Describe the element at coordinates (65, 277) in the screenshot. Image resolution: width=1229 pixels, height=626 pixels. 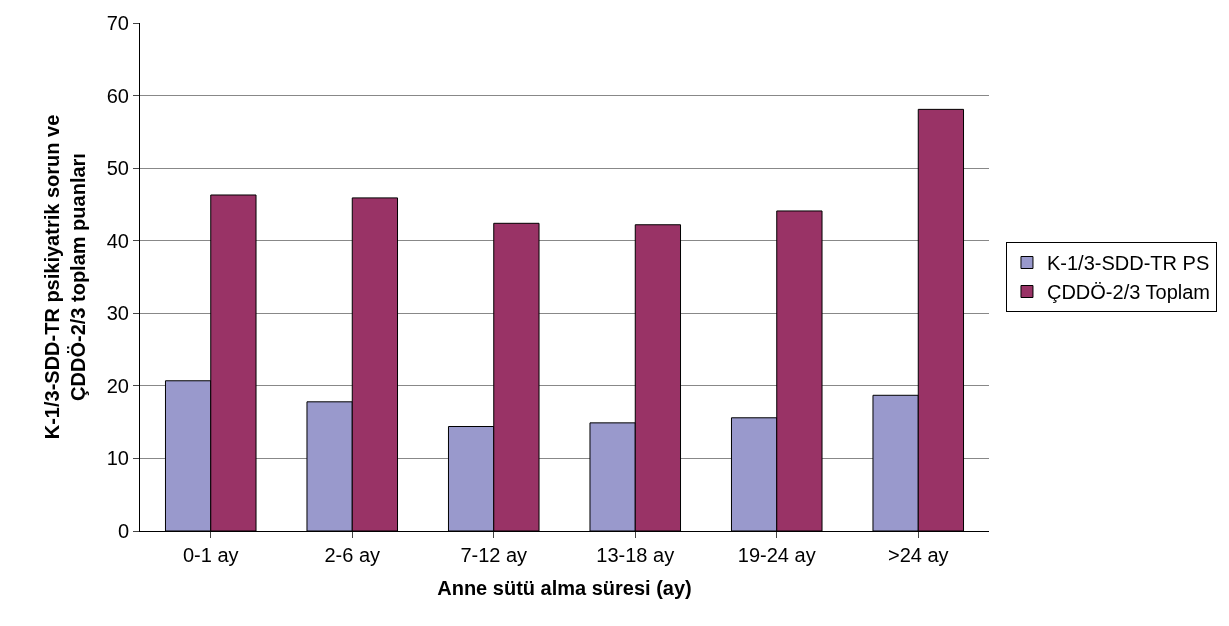
I see `y-axis-title: K-1/3-SDD-TR psikiyatrik sorun ve ÇDDÖ-2/3 toplam puanları` at that location.